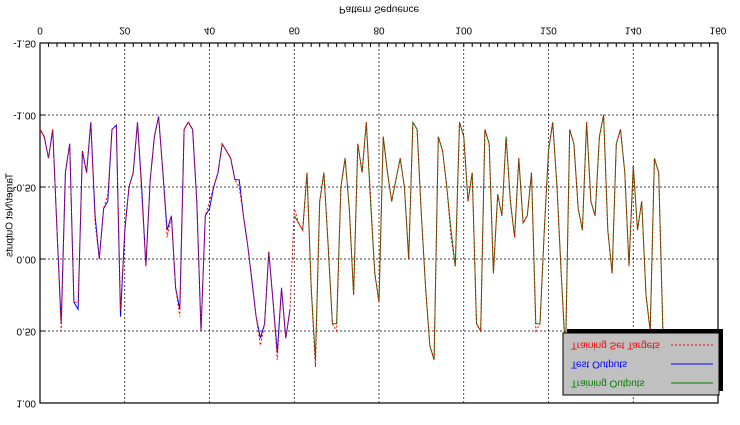  Describe the element at coordinates (295, 29) in the screenshot. I see `x-tick-label: 60` at that location.